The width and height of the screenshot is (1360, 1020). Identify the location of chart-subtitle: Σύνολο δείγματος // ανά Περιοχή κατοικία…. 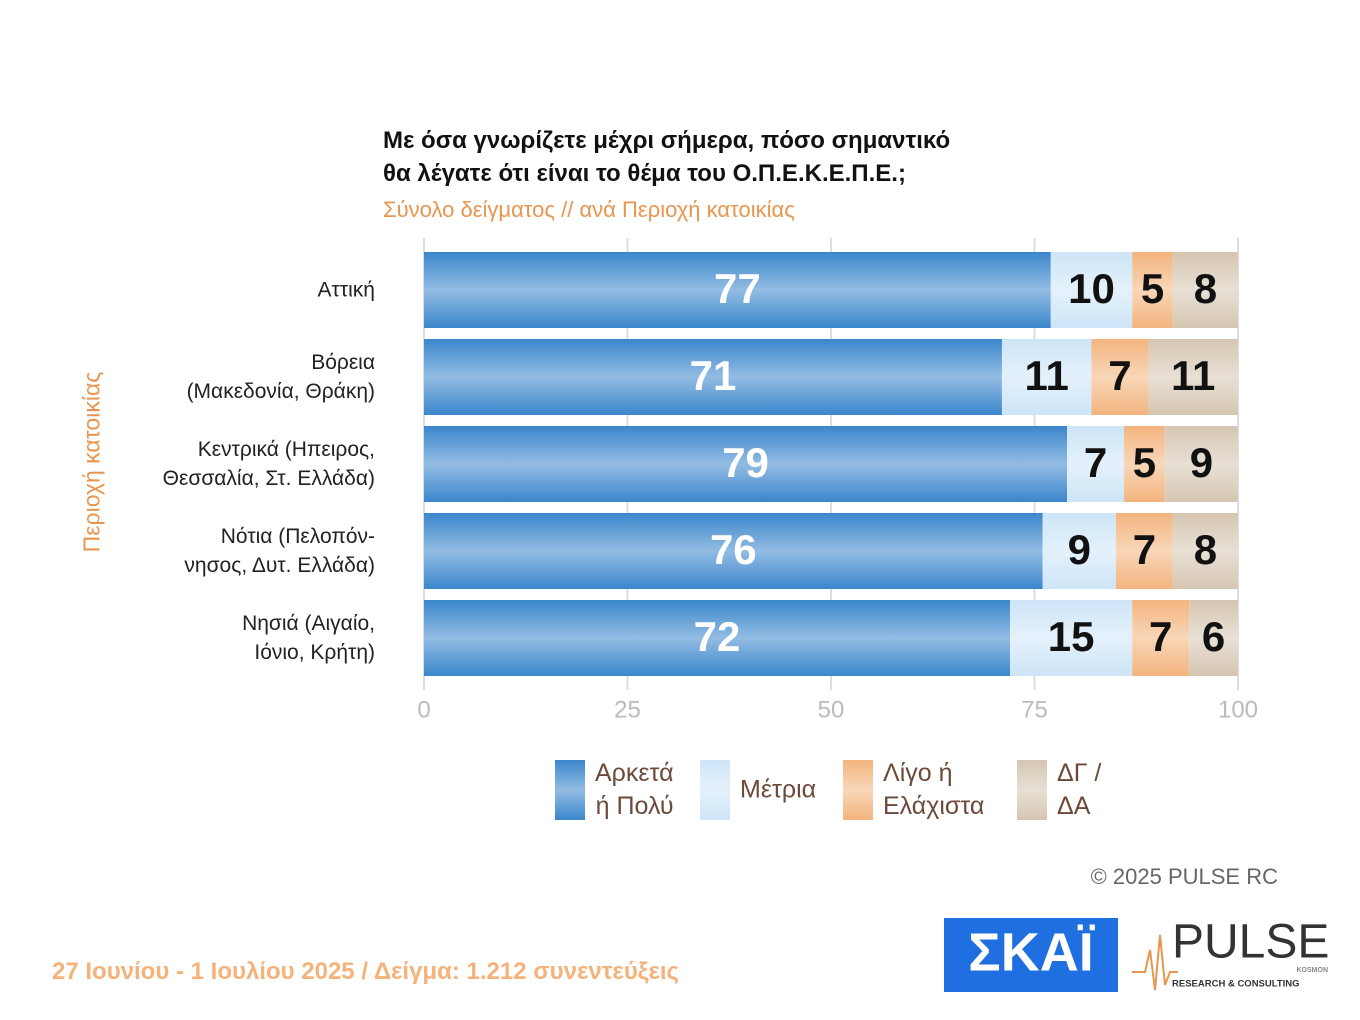
(589, 209).